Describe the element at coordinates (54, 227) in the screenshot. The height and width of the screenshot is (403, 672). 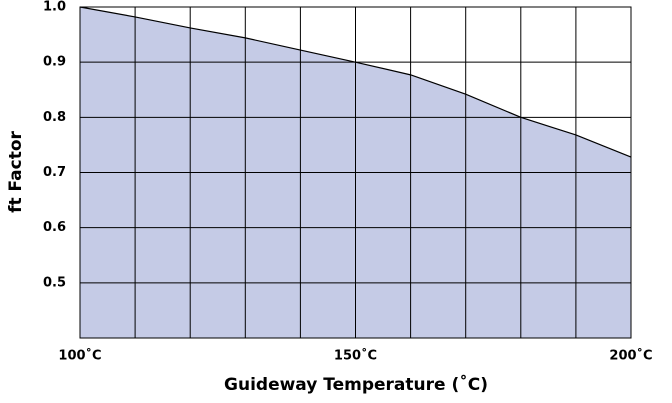
I see `y-tick-label: 0.6` at that location.